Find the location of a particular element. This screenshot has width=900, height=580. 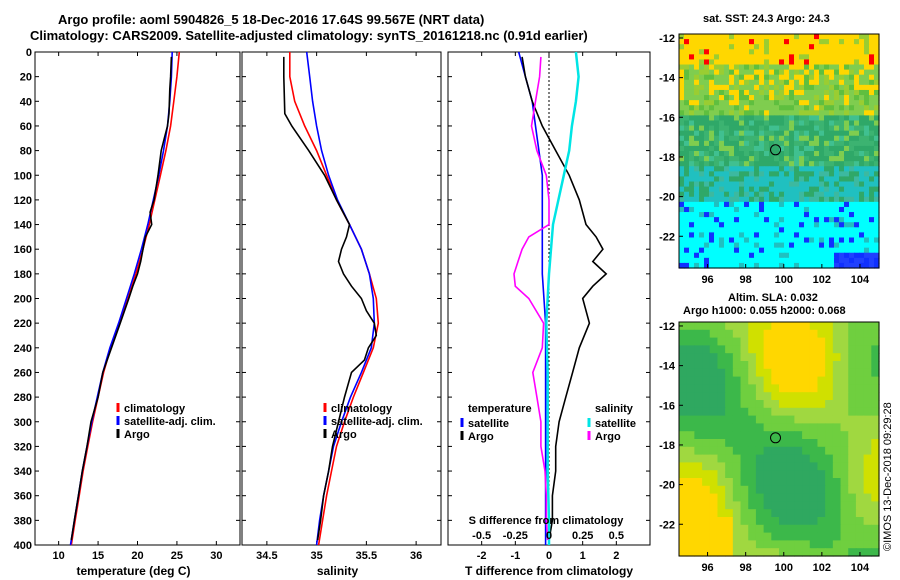

y-tick-label: -14 is located at coordinates (667, 367).